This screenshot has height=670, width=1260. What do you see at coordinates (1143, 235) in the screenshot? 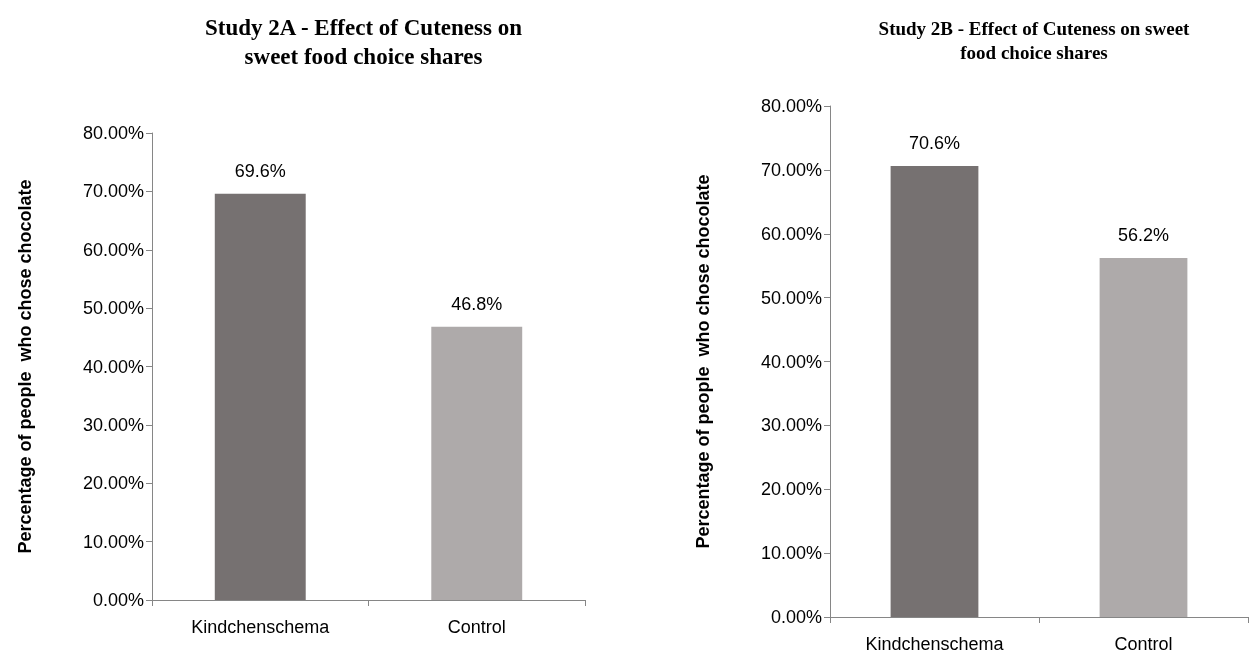
I see `data-label: 56.2%` at bounding box center [1143, 235].